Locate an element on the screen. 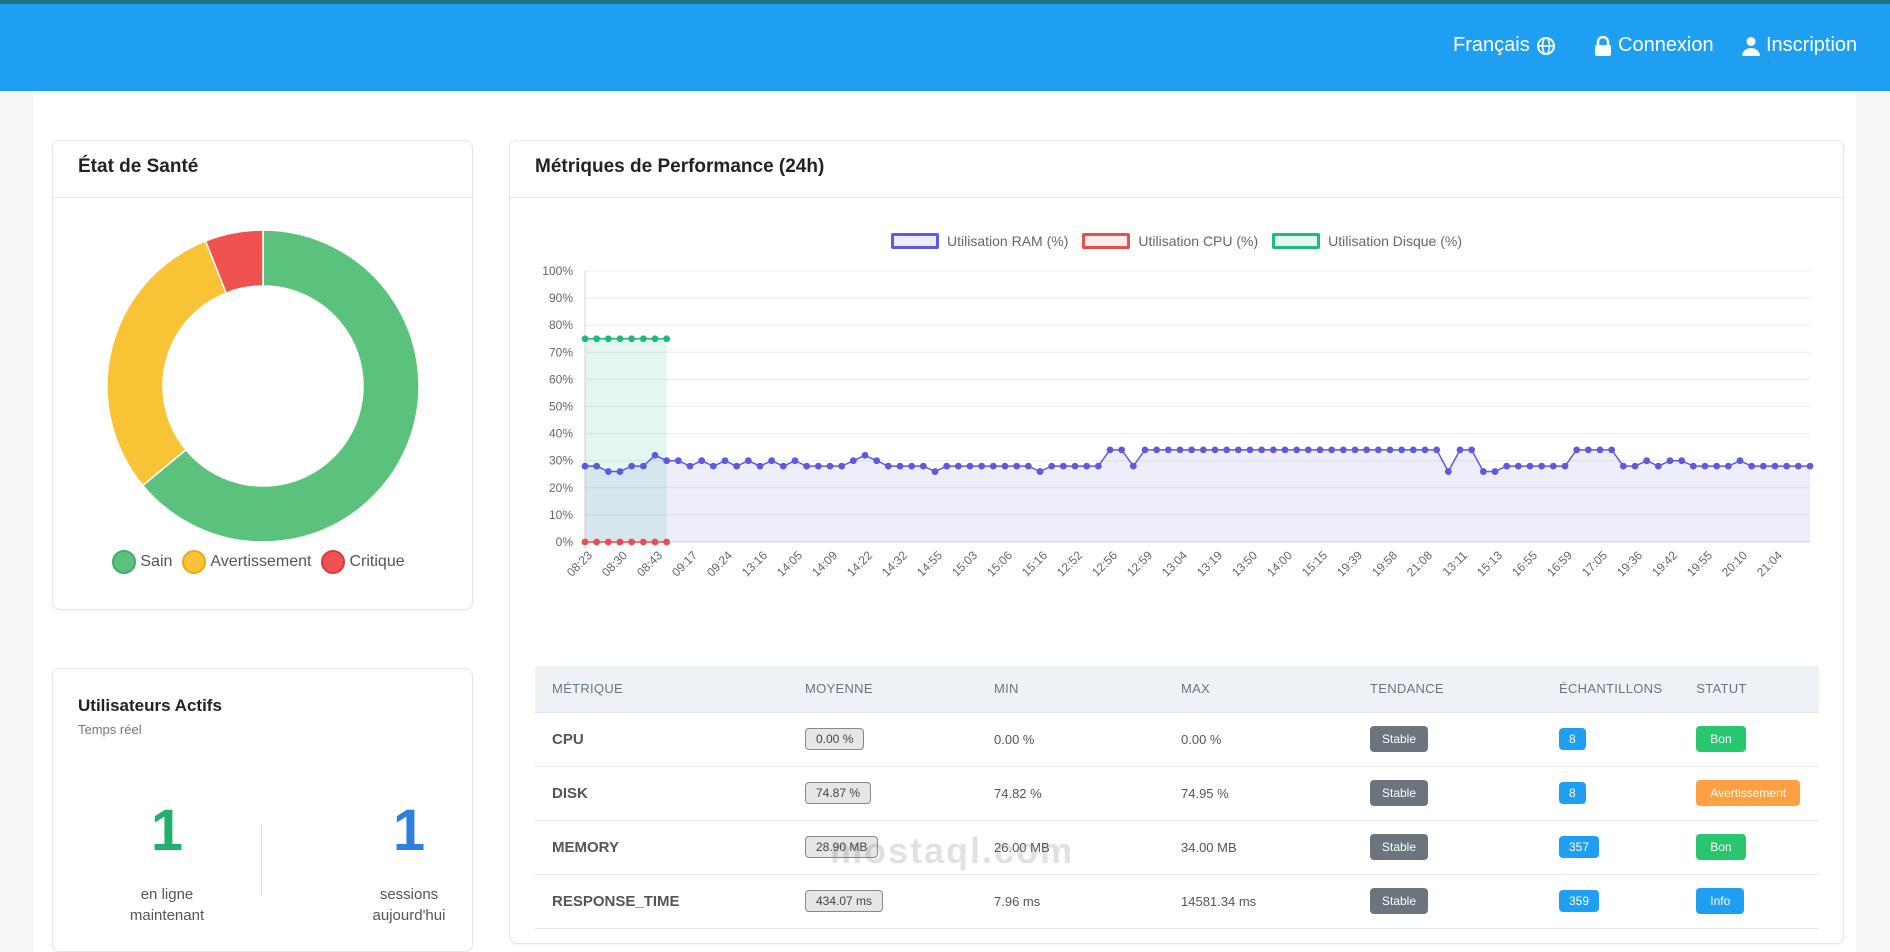 The width and height of the screenshot is (1890, 952). login-link: Connexion is located at coordinates (1654, 45).